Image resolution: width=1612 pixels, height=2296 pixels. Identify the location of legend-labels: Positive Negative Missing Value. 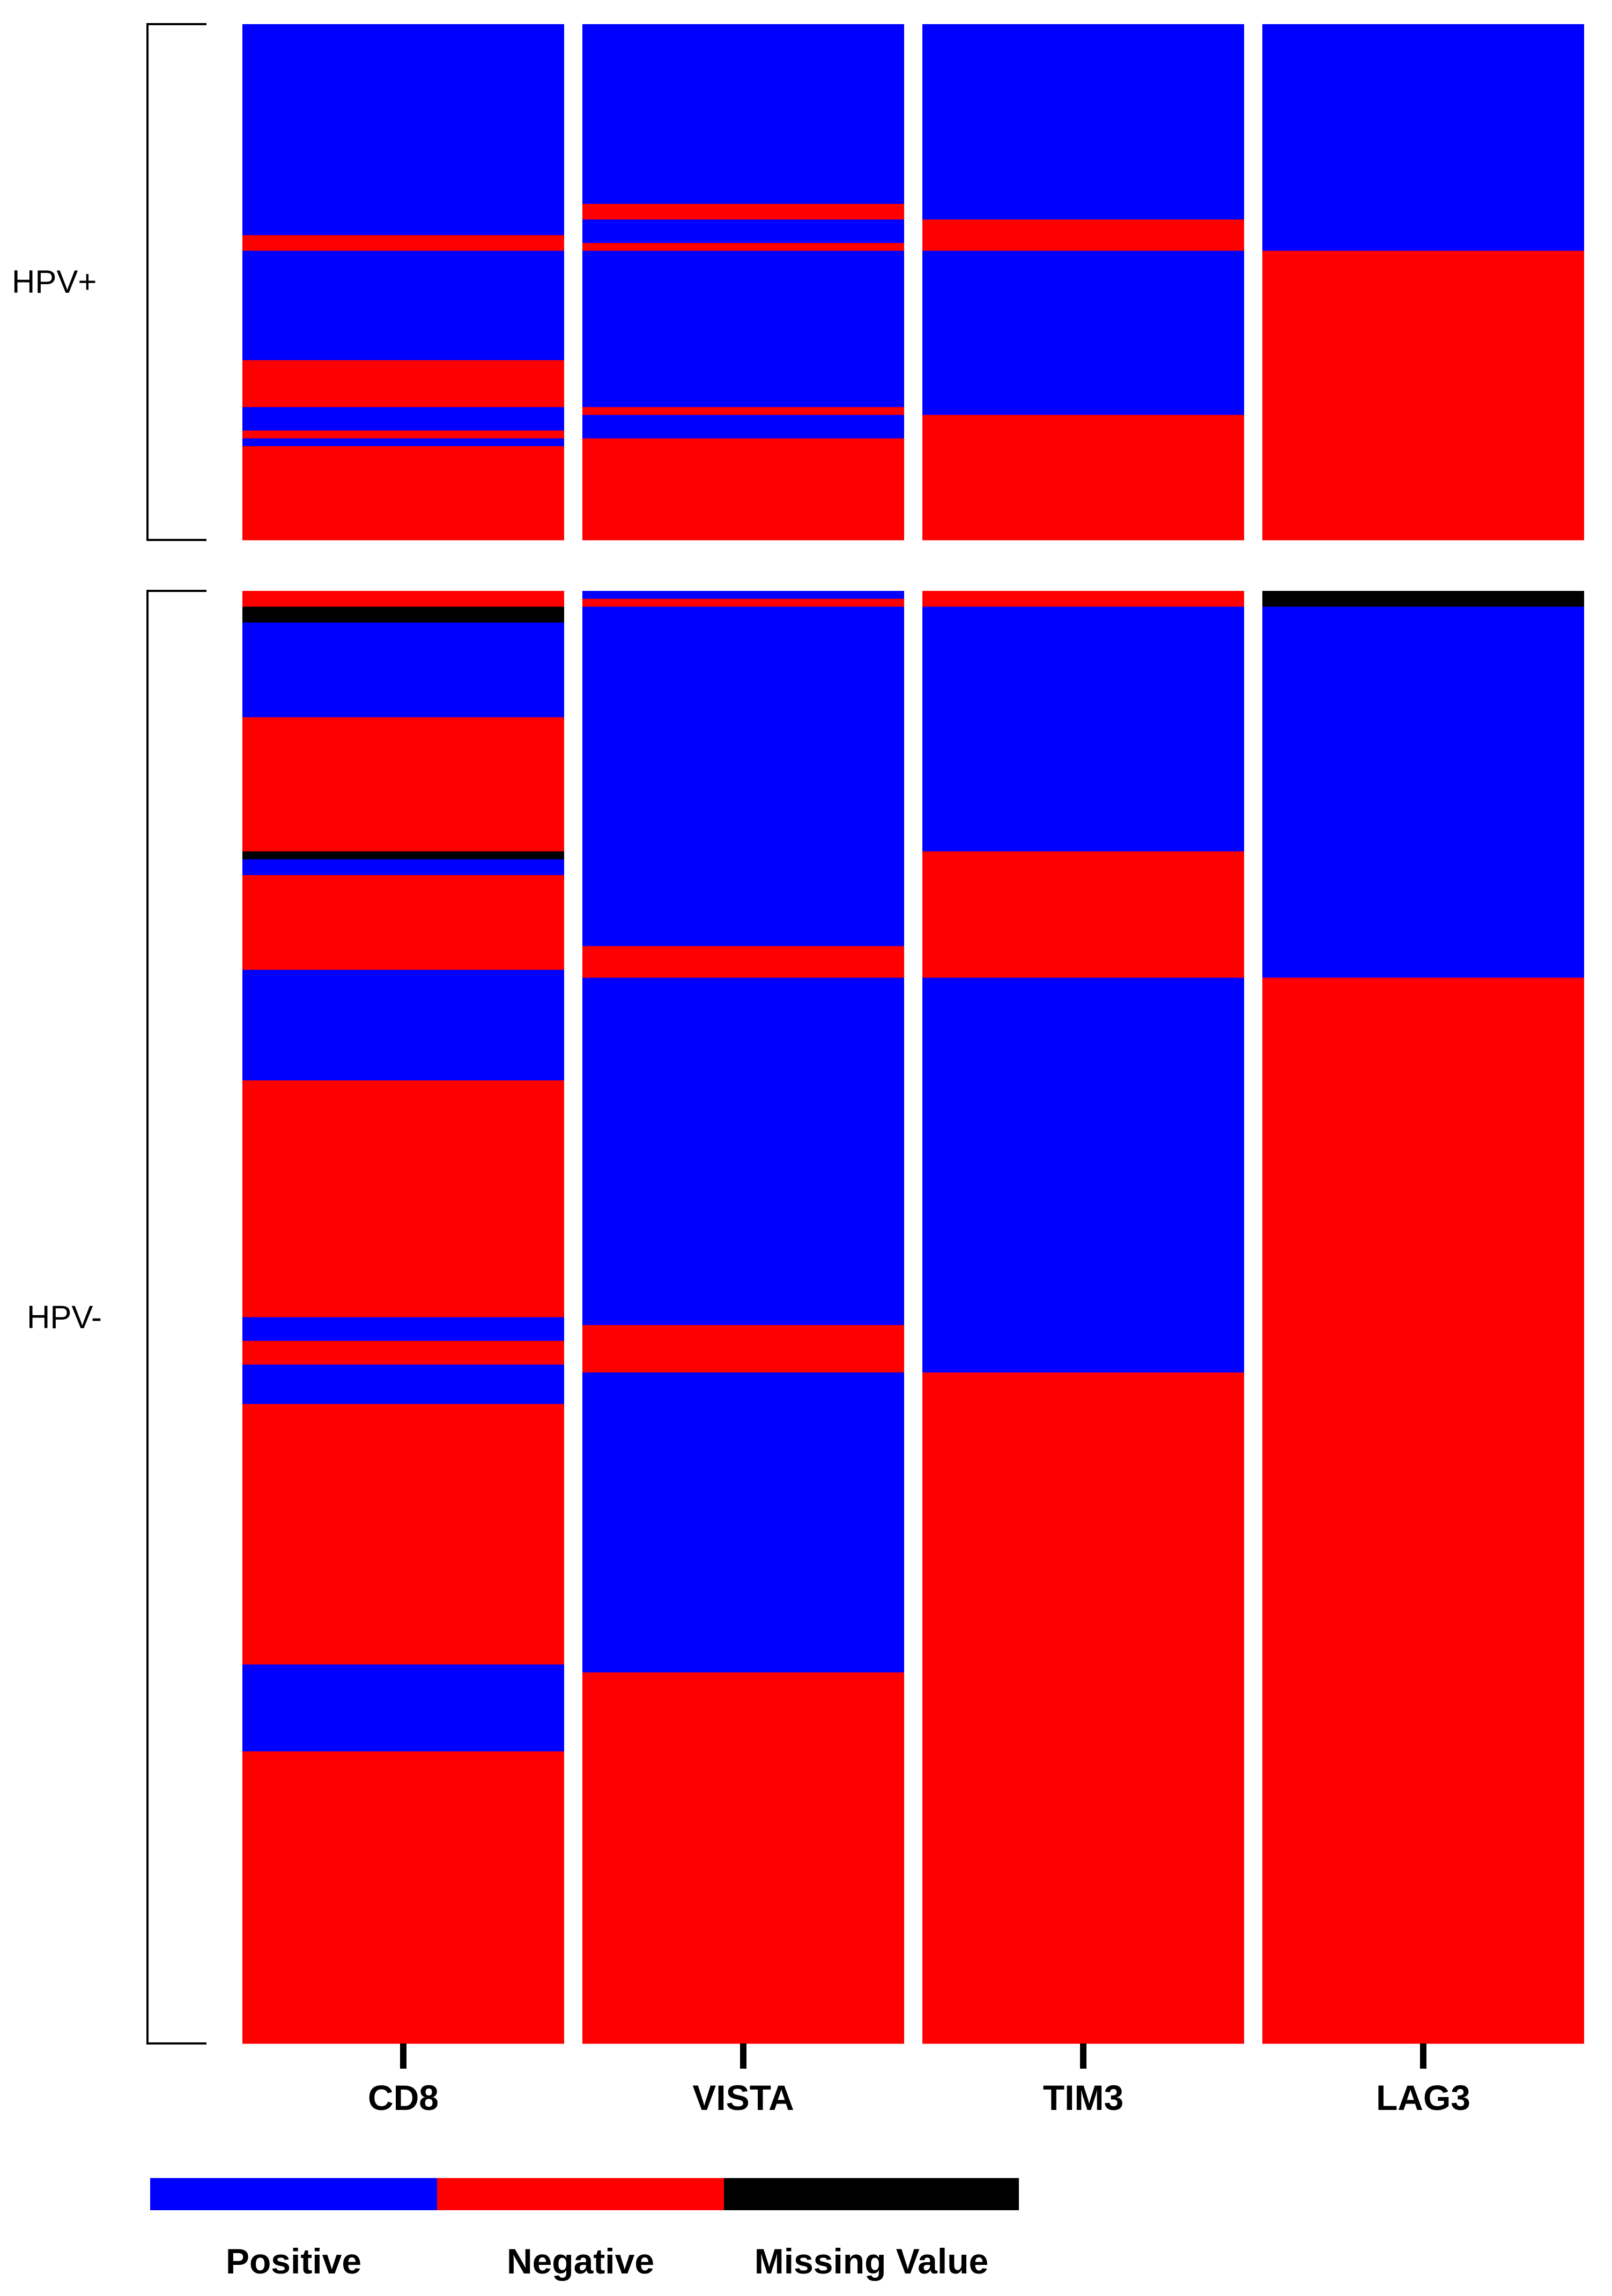
(607, 2261).